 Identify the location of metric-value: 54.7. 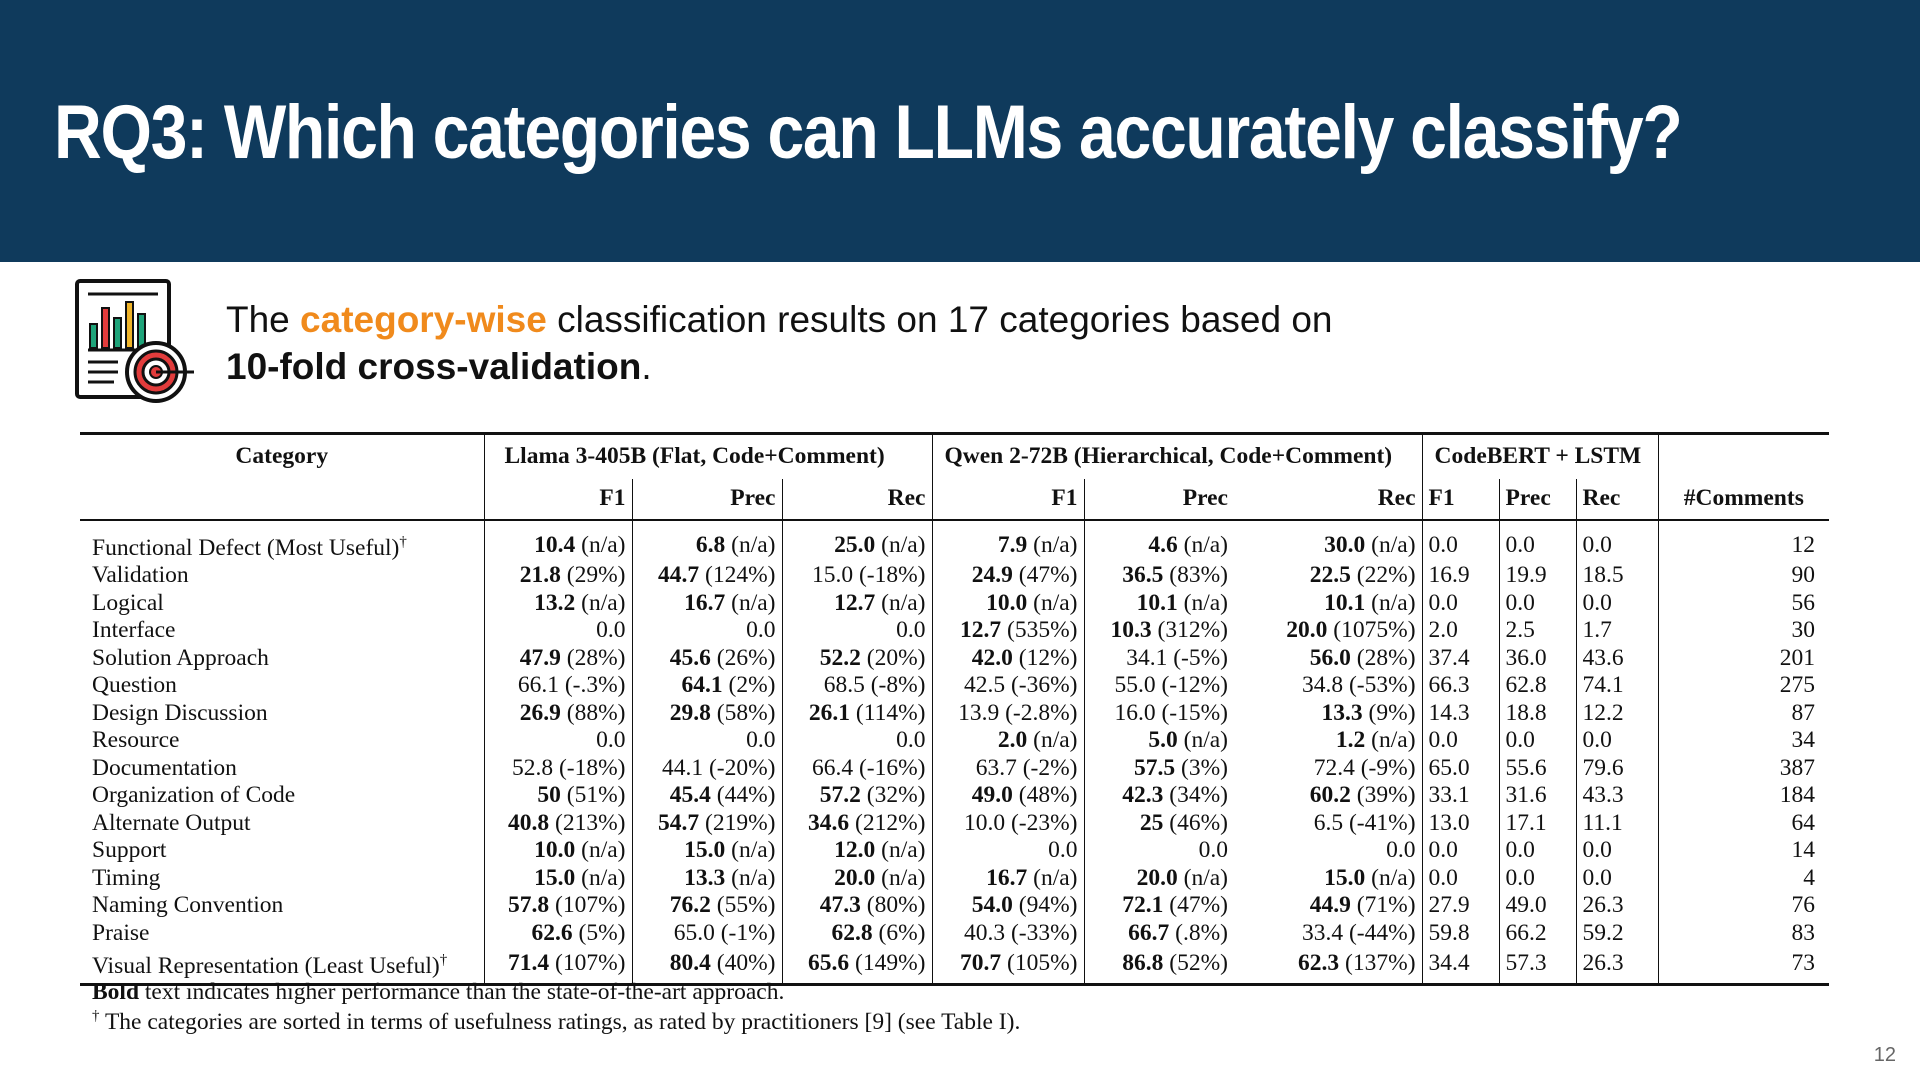
(679, 822).